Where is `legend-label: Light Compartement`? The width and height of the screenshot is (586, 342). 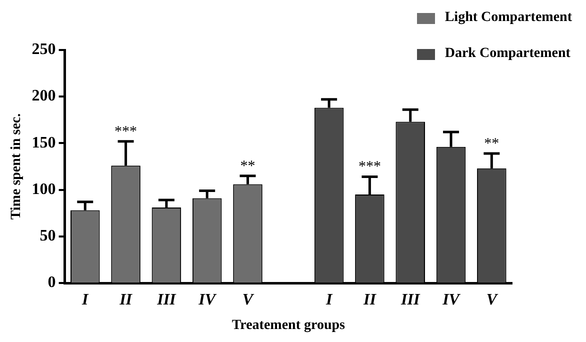 legend-label: Light Compartement is located at coordinates (508, 18).